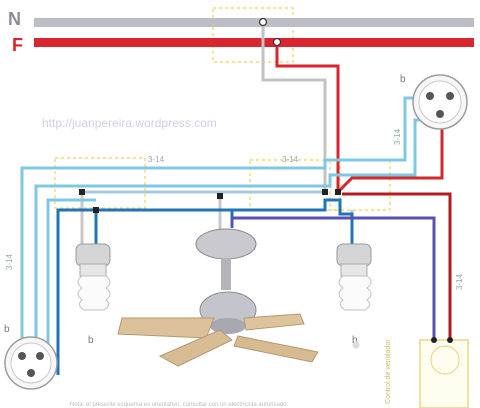 The width and height of the screenshot is (480, 408). I want to click on bulb-right: b, so click(354, 294).